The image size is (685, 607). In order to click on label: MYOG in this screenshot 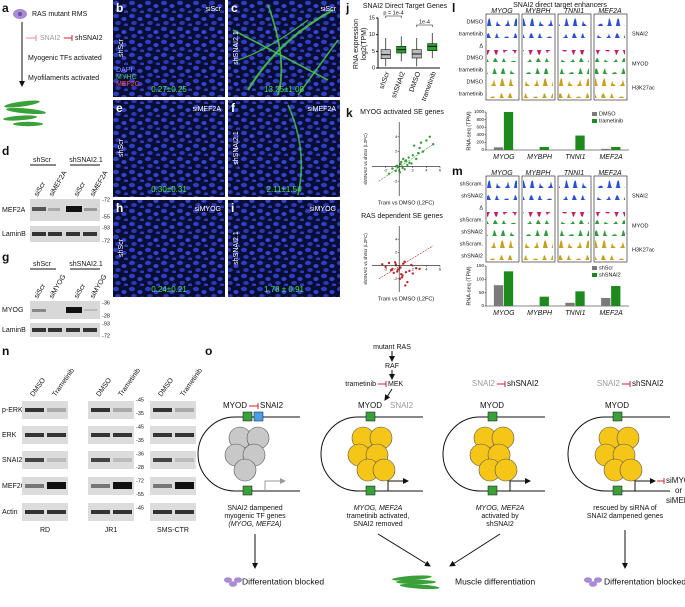, I will do `click(12, 310)`.